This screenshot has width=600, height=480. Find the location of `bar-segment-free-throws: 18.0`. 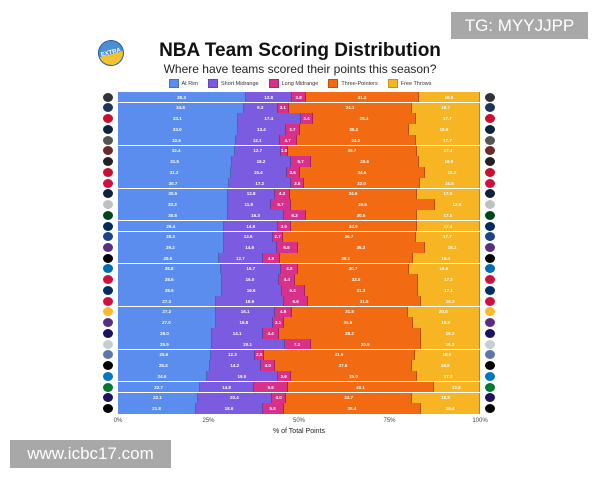

bar-segment-free-throws: 18.0 is located at coordinates (447, 355).